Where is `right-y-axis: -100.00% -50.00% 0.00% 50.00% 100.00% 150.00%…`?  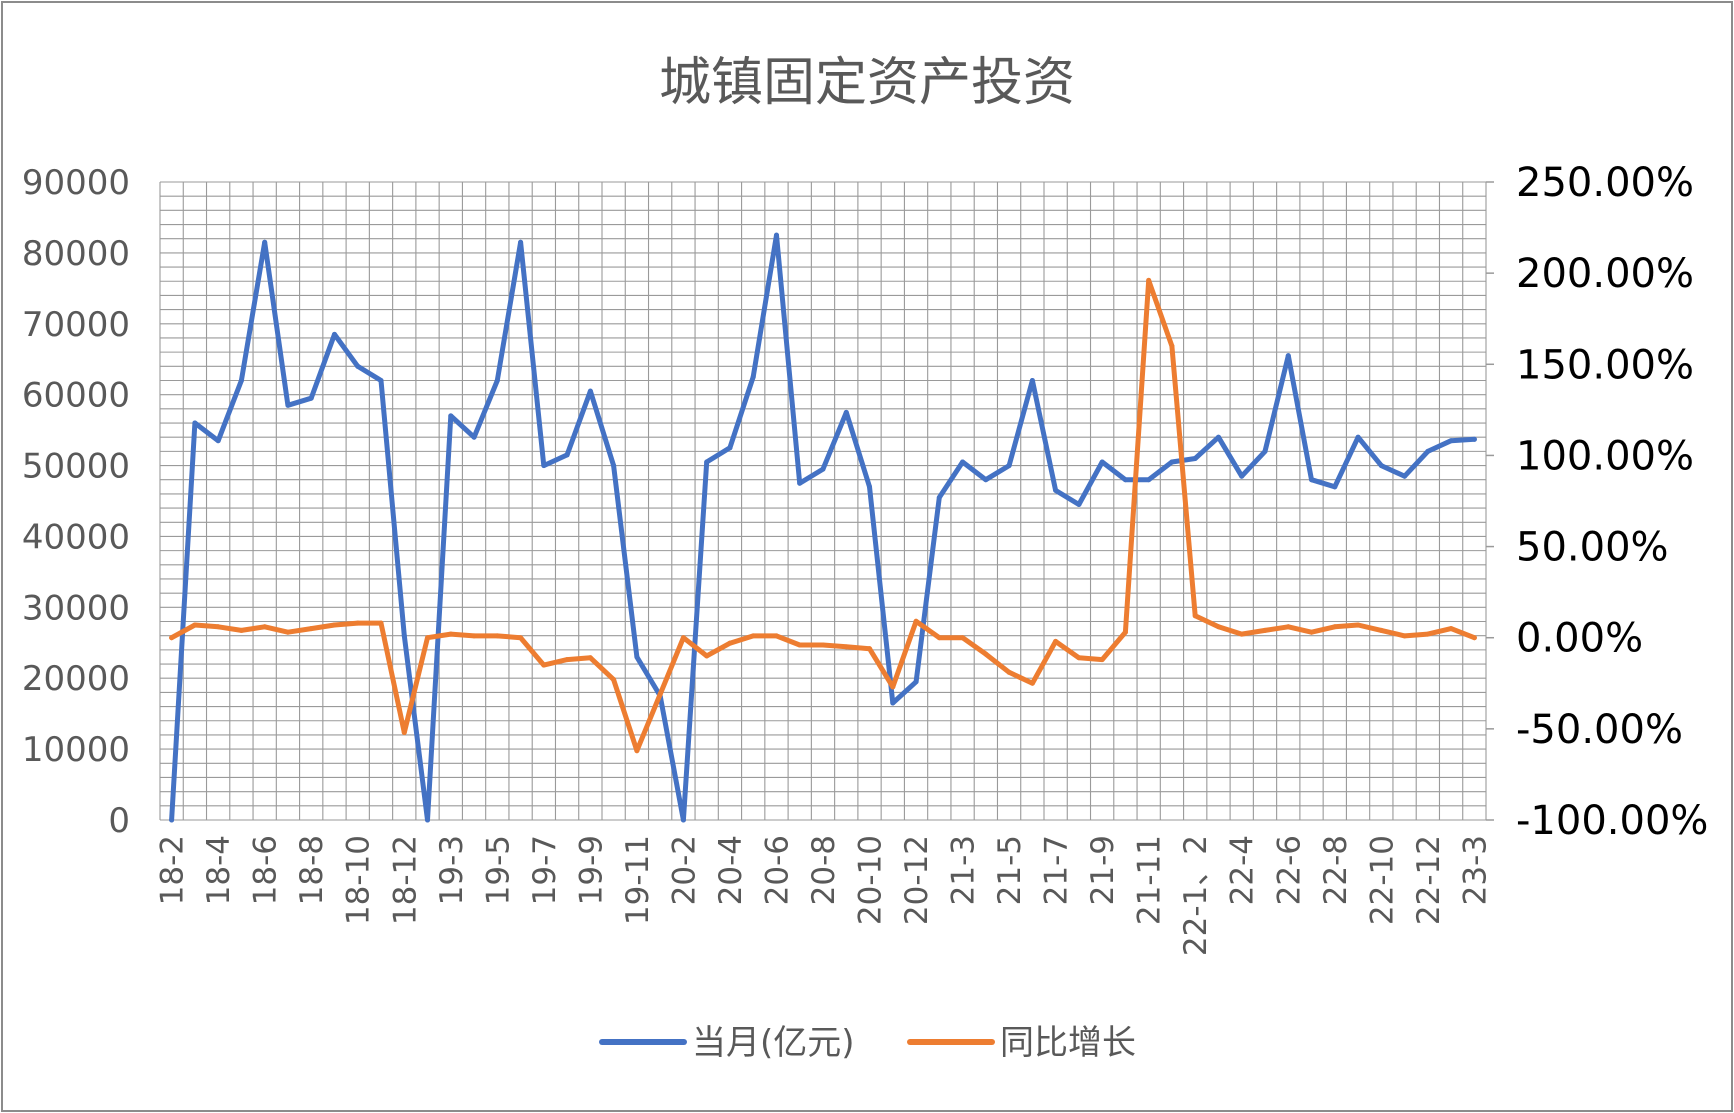 right-y-axis: -100.00% -50.00% 0.00% 50.00% 100.00% 150.00%… is located at coordinates (1597, 502).